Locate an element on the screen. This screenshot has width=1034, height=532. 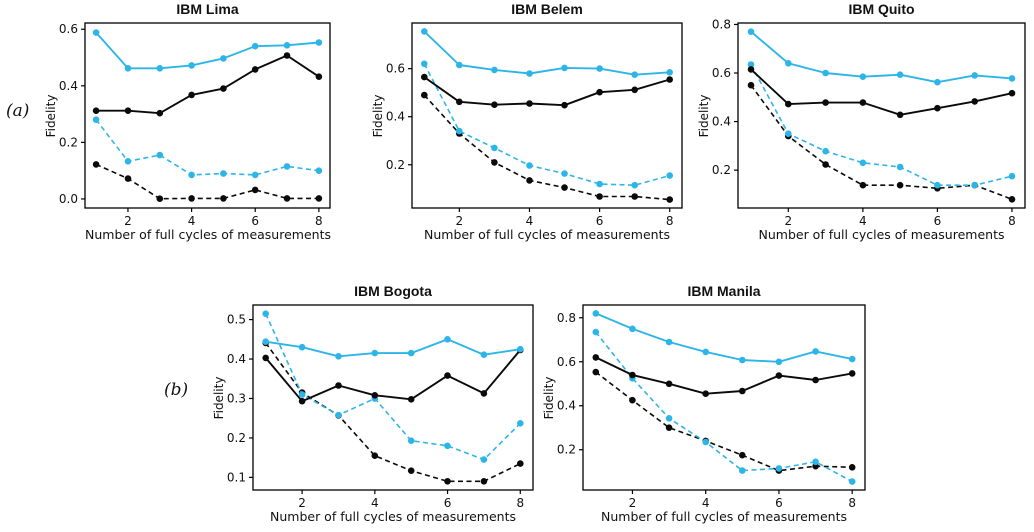
y-tick-label: 0.6 is located at coordinates (721, 73).